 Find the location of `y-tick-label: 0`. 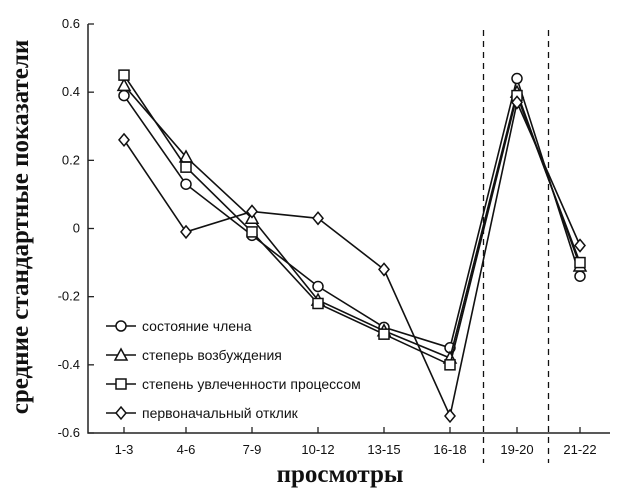

y-tick-label: 0 is located at coordinates (76, 228).